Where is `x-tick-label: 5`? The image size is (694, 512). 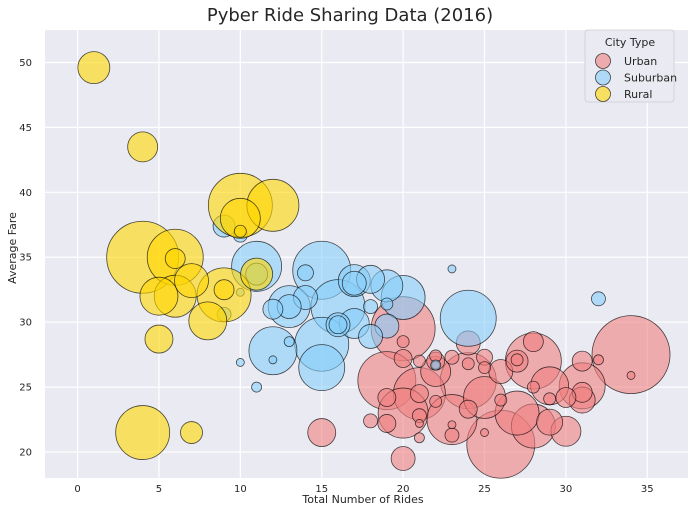 x-tick-label: 5 is located at coordinates (159, 489).